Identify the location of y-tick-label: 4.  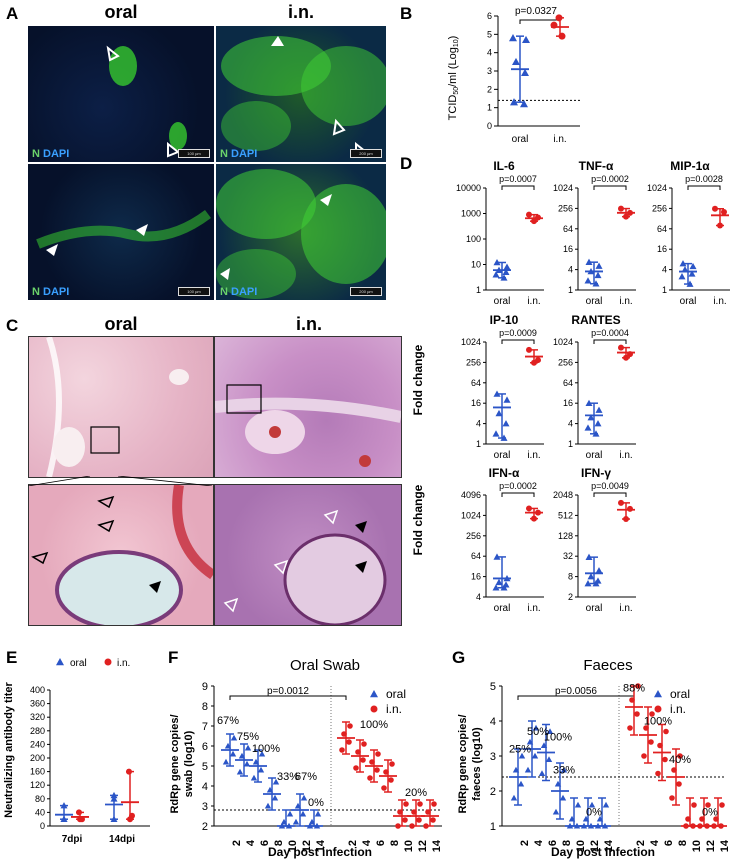
(664, 270).